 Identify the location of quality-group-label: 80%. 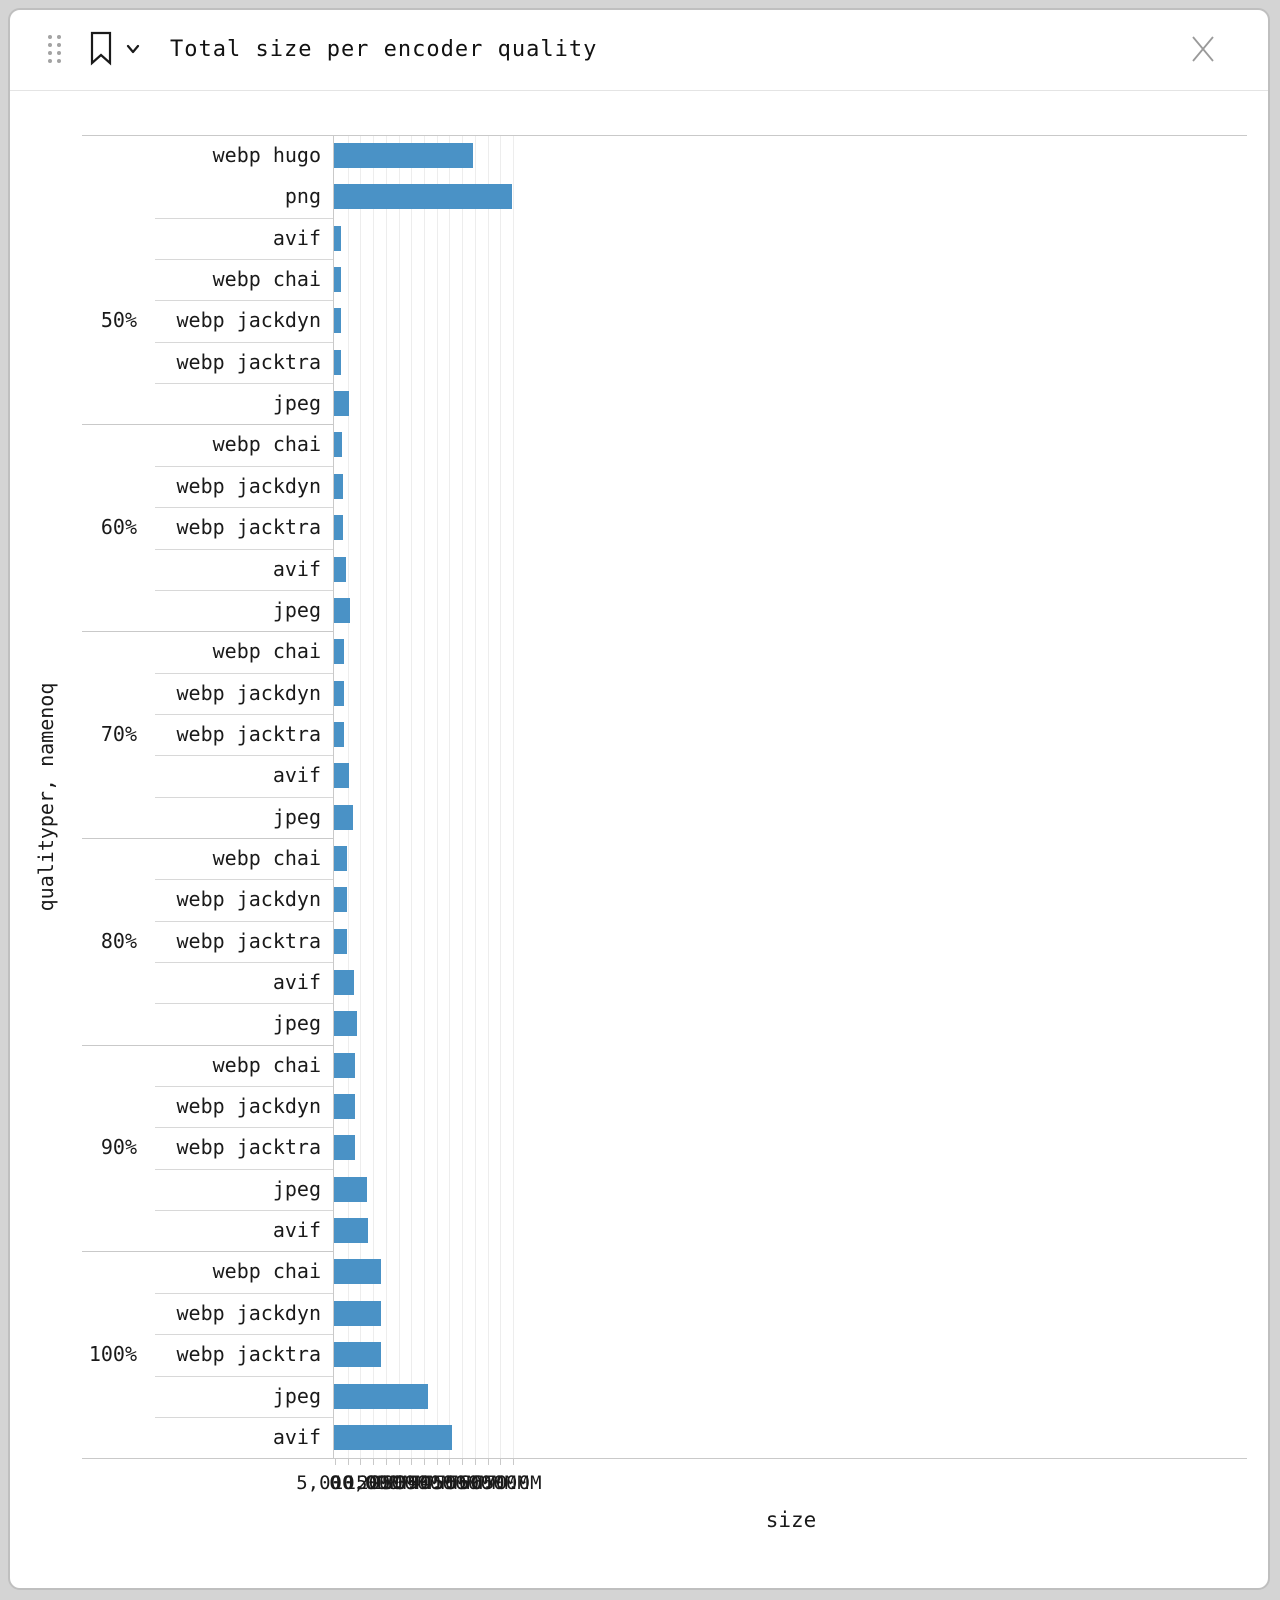
(118, 940).